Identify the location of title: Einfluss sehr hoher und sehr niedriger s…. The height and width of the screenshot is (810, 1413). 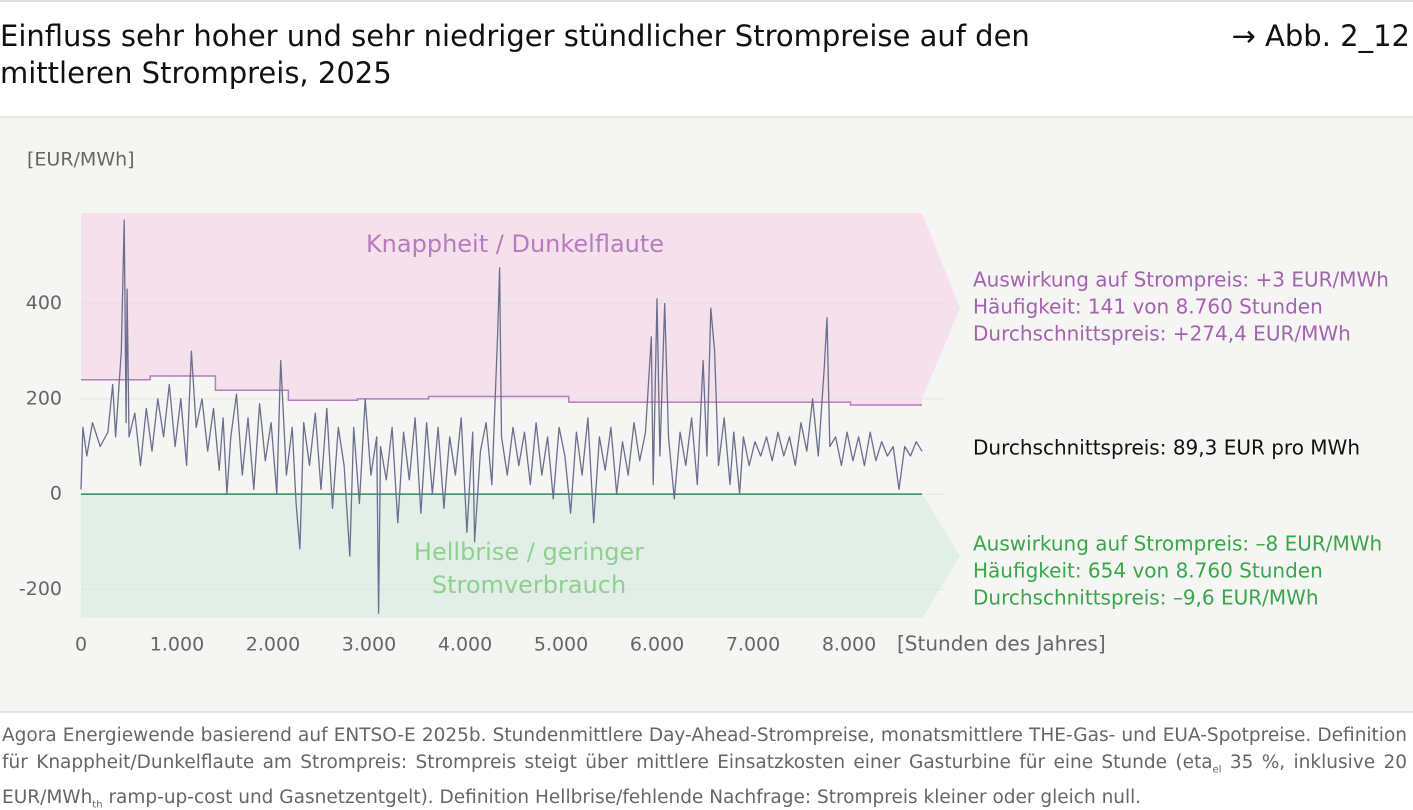
(515, 36).